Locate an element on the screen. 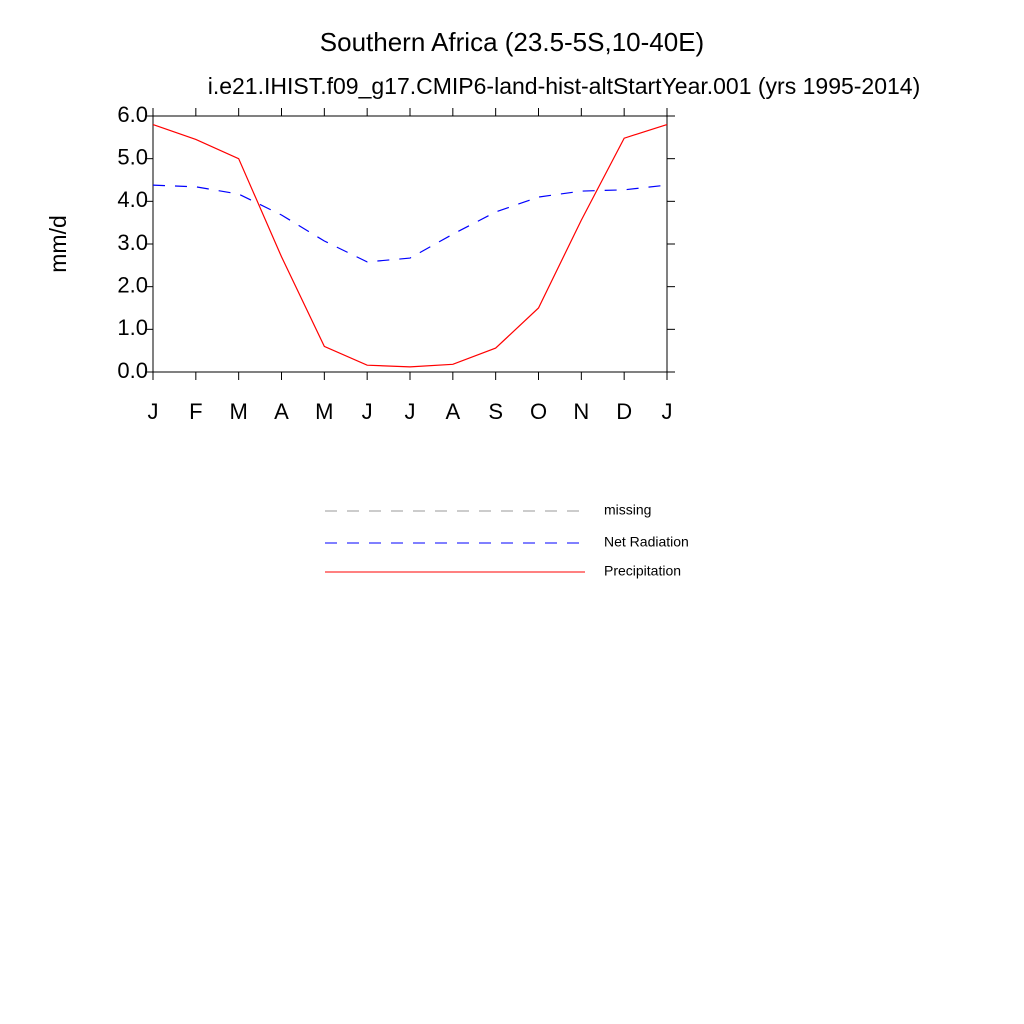 This screenshot has width=1024, height=1024. y-tick-label: 0.0 is located at coordinates (132, 370).